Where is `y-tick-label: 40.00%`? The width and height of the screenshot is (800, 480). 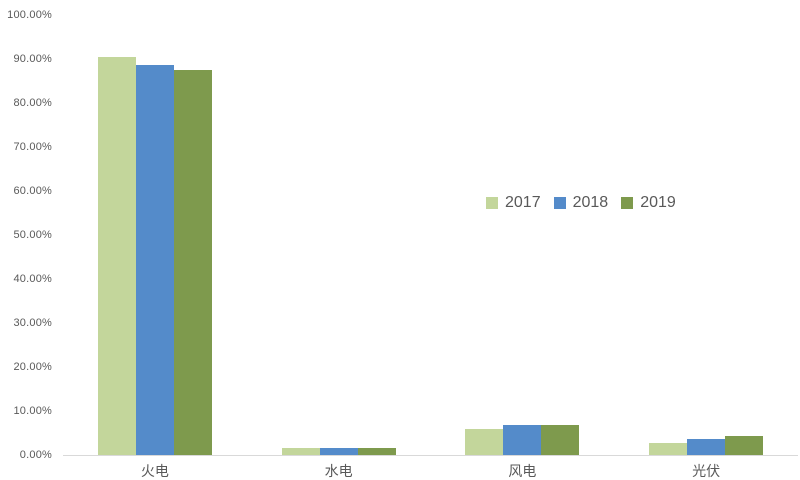
y-tick-label: 40.00% is located at coordinates (32, 279).